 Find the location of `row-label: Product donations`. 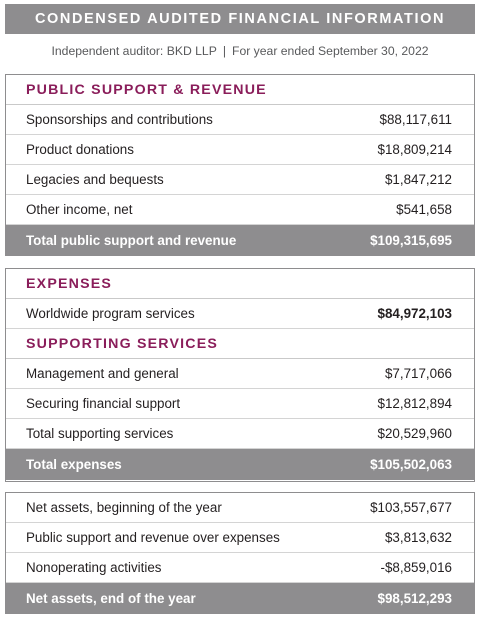

row-label: Product donations is located at coordinates (80, 149).